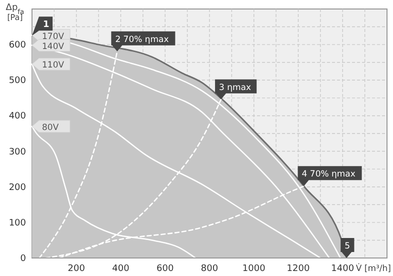 This screenshot has width=393, height=276. Describe the element at coordinates (17, 45) in the screenshot. I see `y-tick-label: 600` at that location.